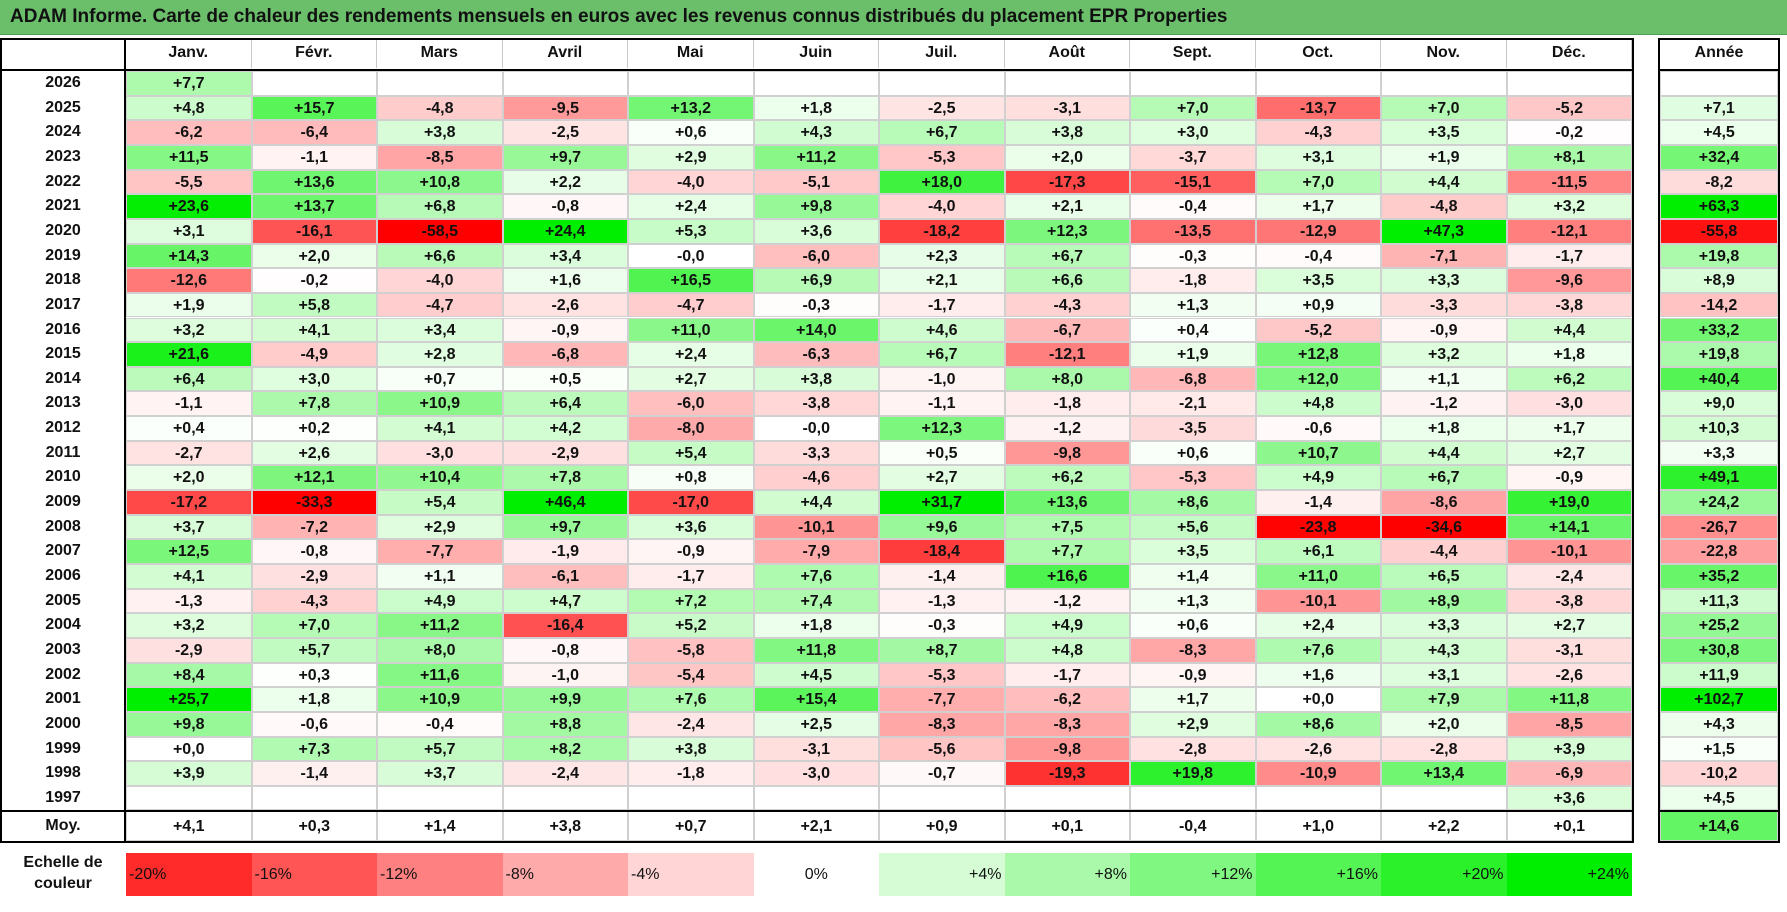 The width and height of the screenshot is (1787, 912). I want to click on annual-header: Année, so click(1719, 52).